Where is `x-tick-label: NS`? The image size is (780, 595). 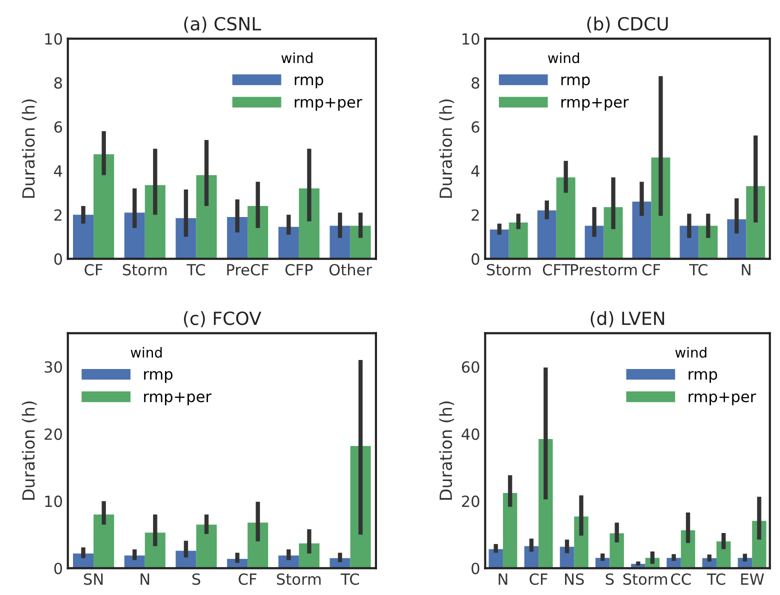
x-tick-label: NS is located at coordinates (574, 579).